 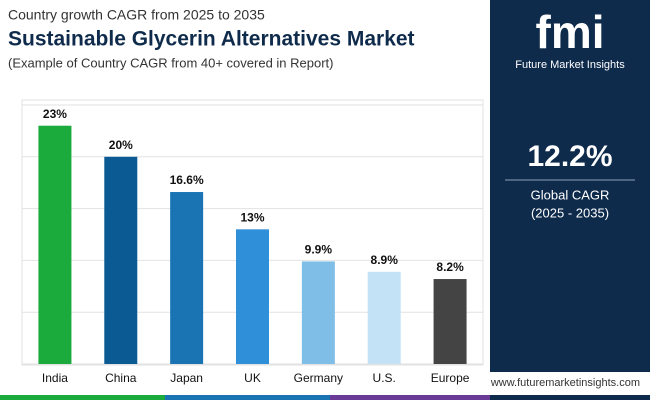 What do you see at coordinates (187, 180) in the screenshot?
I see `value-label: 16.6%` at bounding box center [187, 180].